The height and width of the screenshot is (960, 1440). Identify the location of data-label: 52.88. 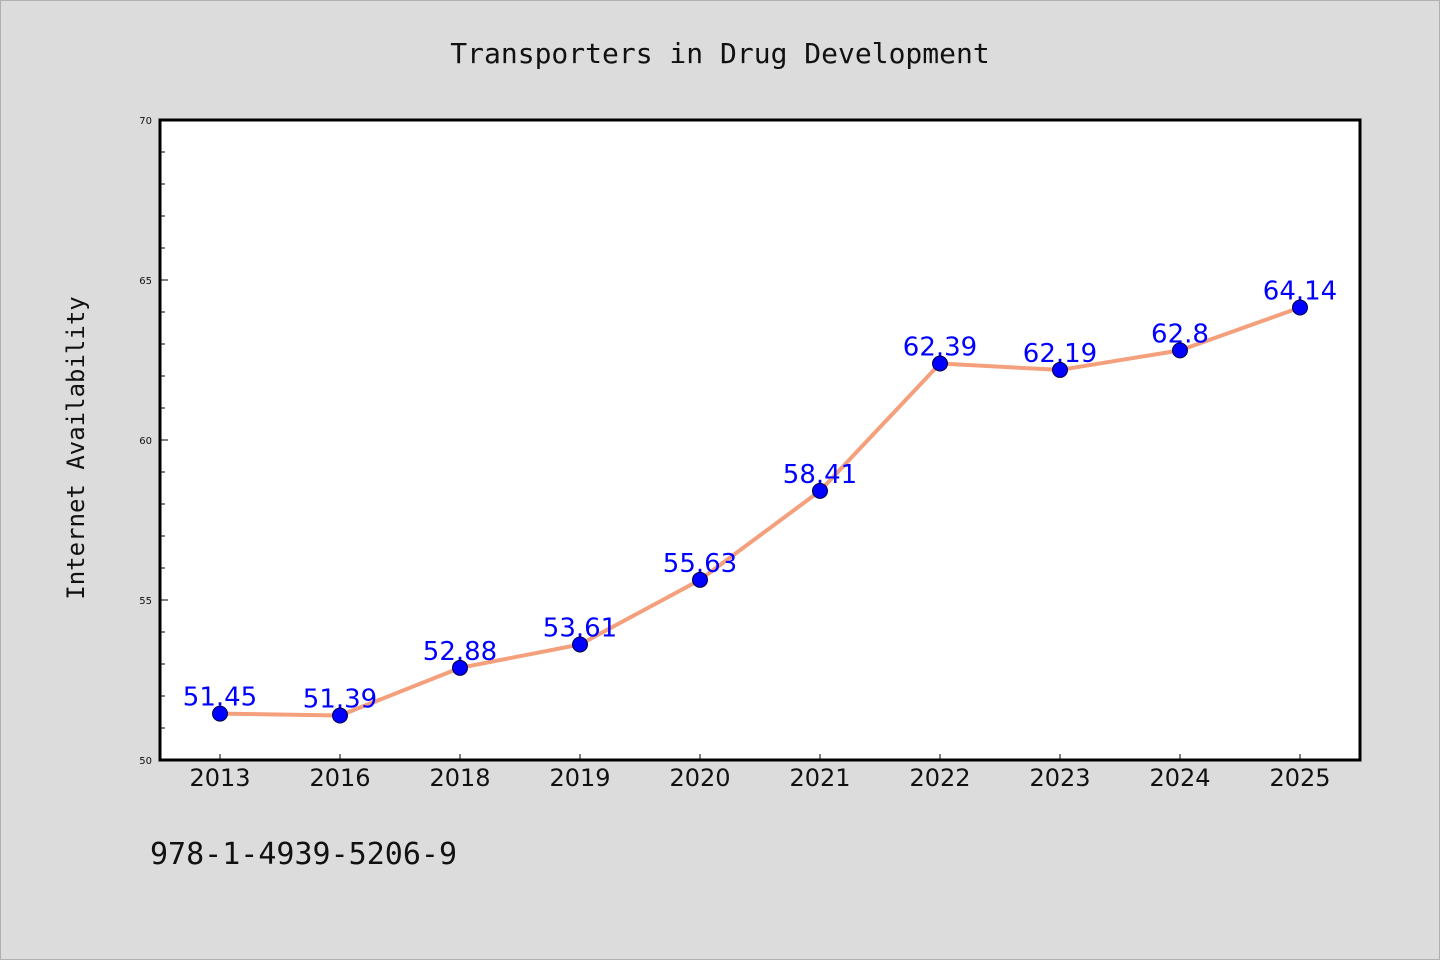
(460, 652).